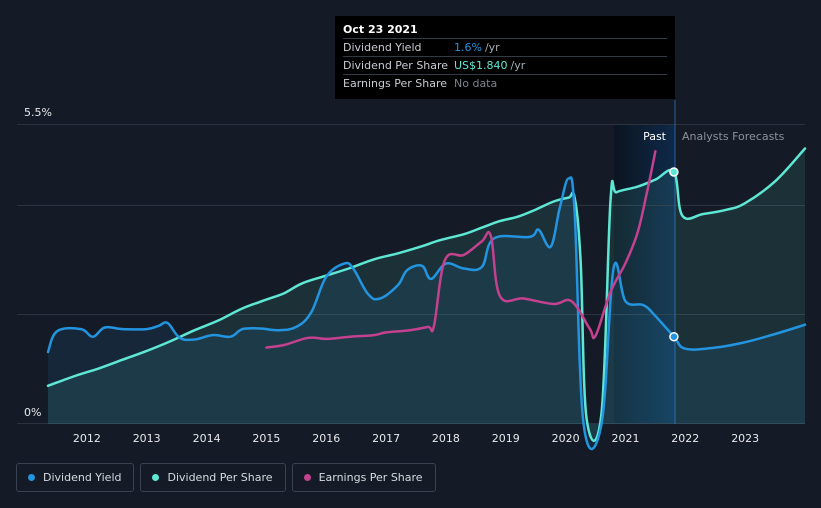 The image size is (821, 508). I want to click on legend-label: Earnings Per Share, so click(370, 477).